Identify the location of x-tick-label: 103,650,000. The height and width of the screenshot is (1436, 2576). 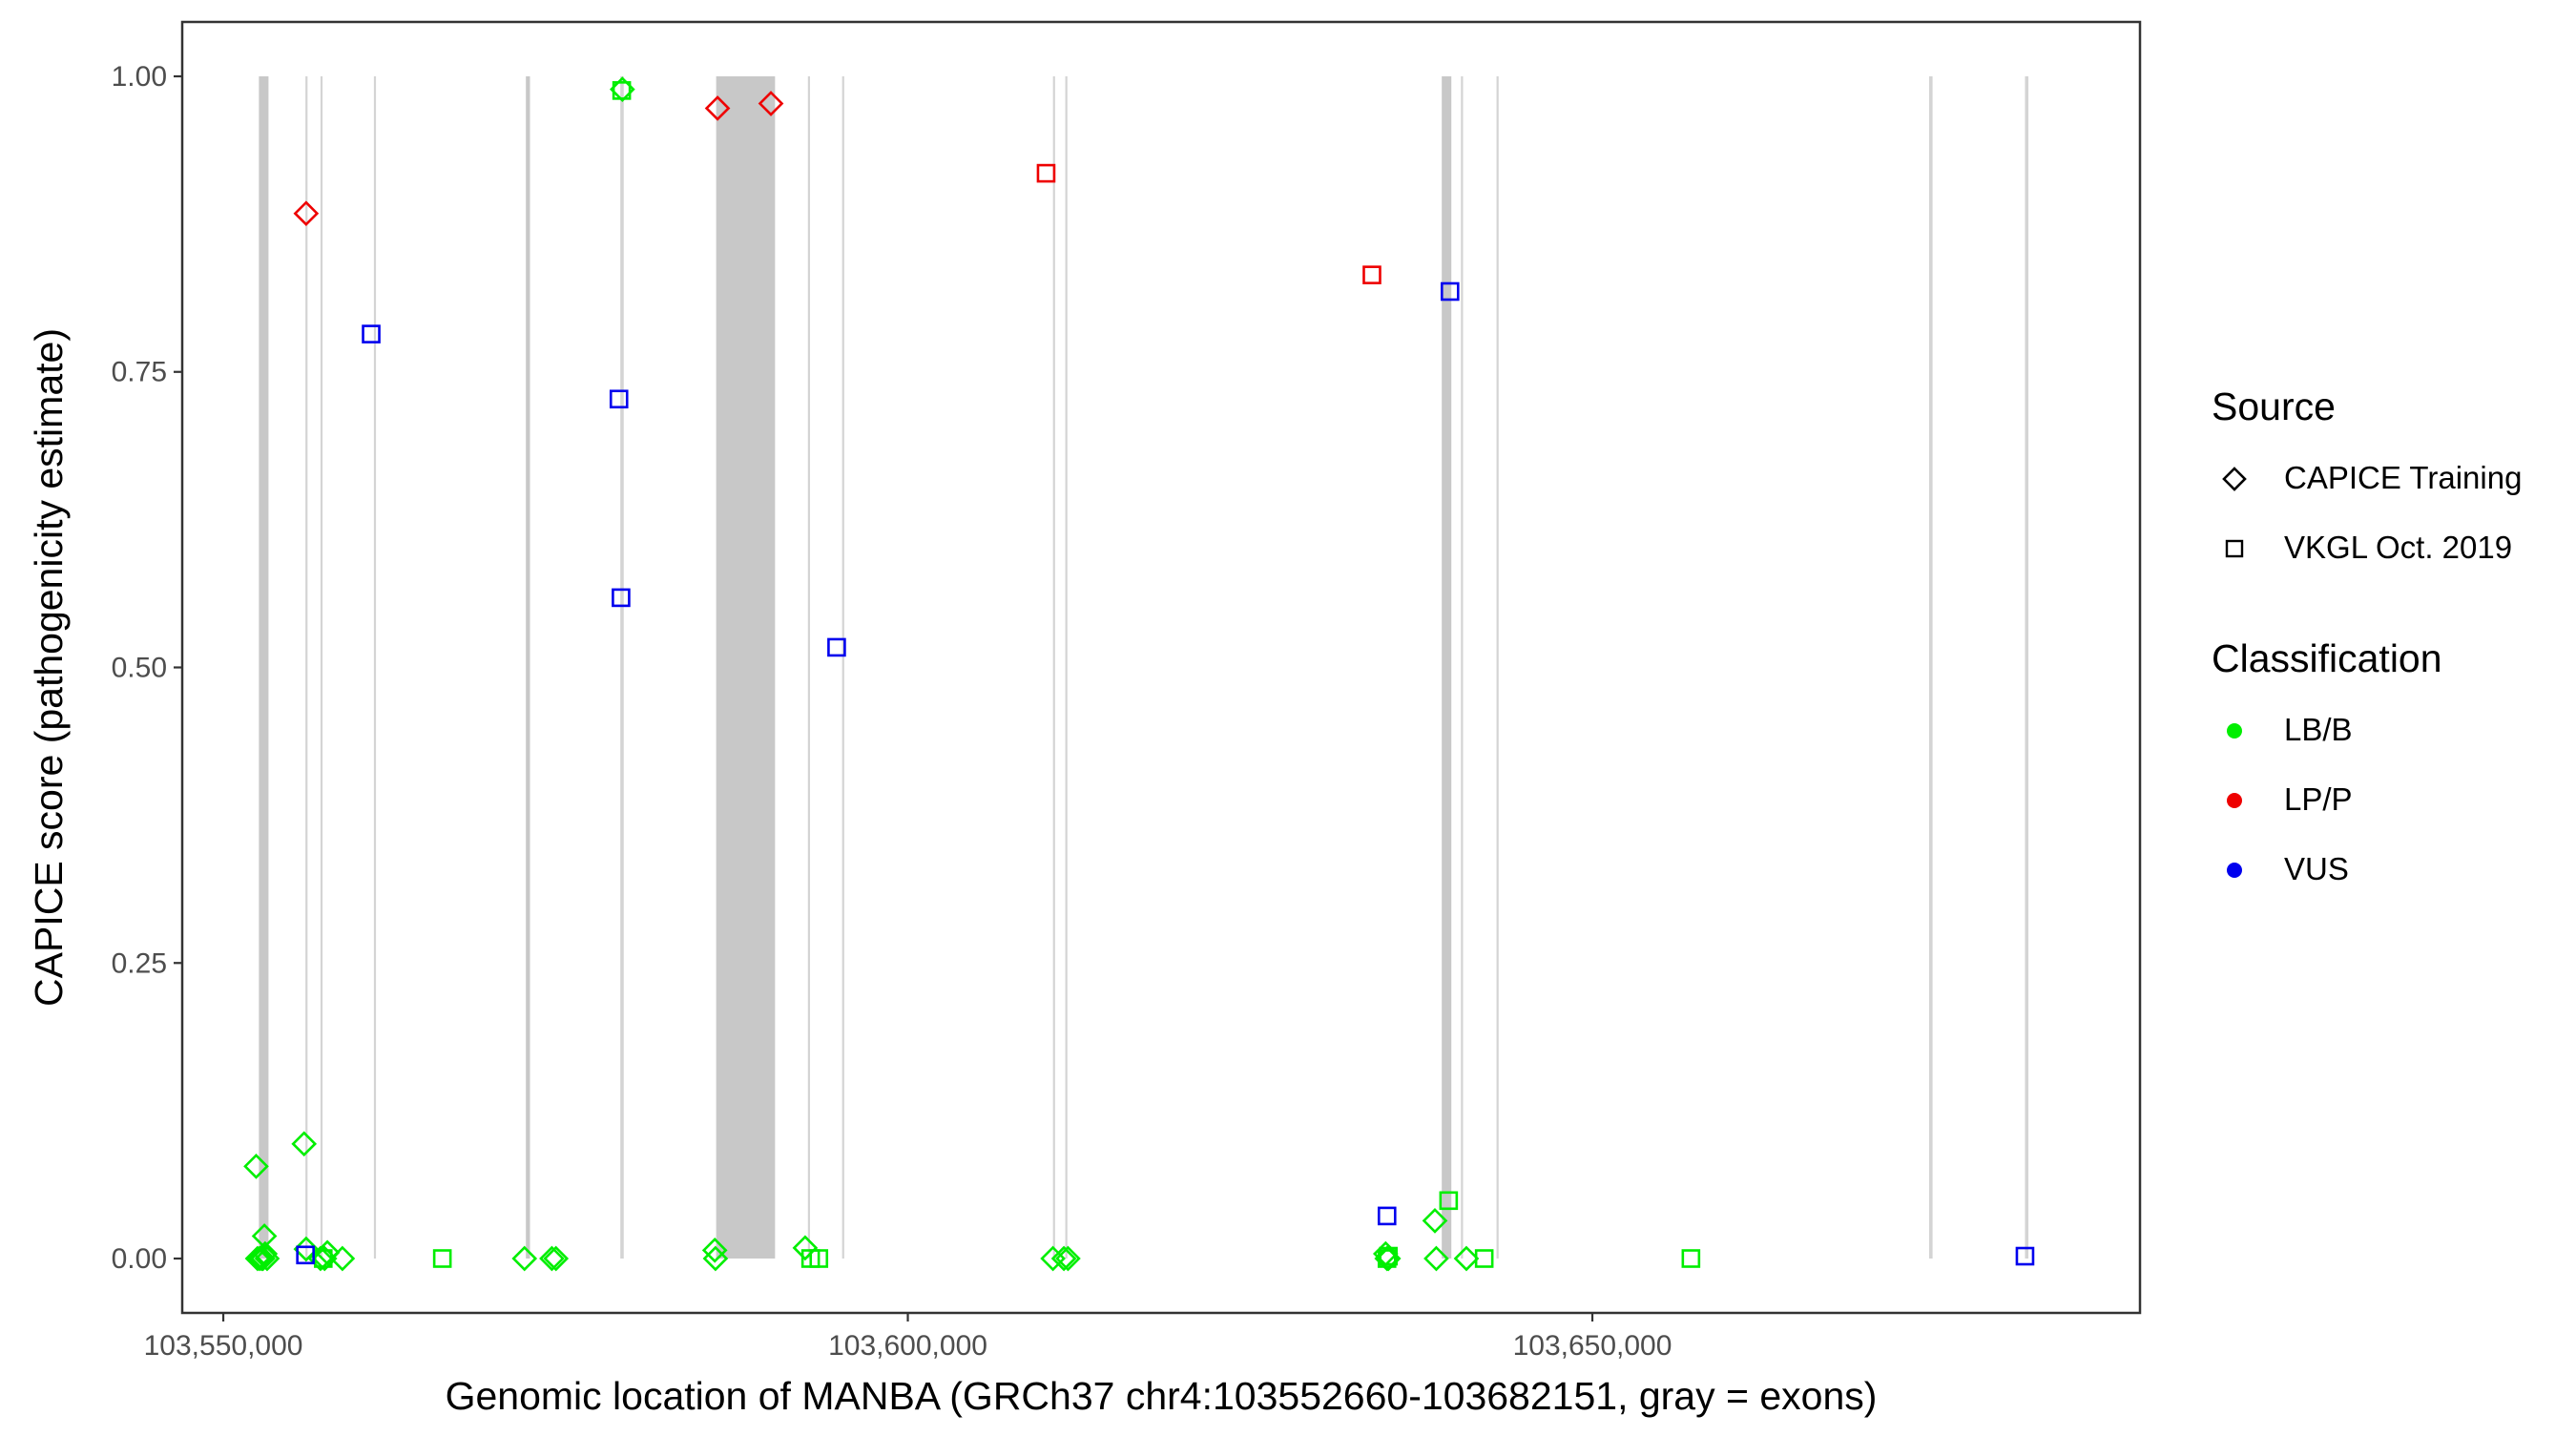
(1592, 1346).